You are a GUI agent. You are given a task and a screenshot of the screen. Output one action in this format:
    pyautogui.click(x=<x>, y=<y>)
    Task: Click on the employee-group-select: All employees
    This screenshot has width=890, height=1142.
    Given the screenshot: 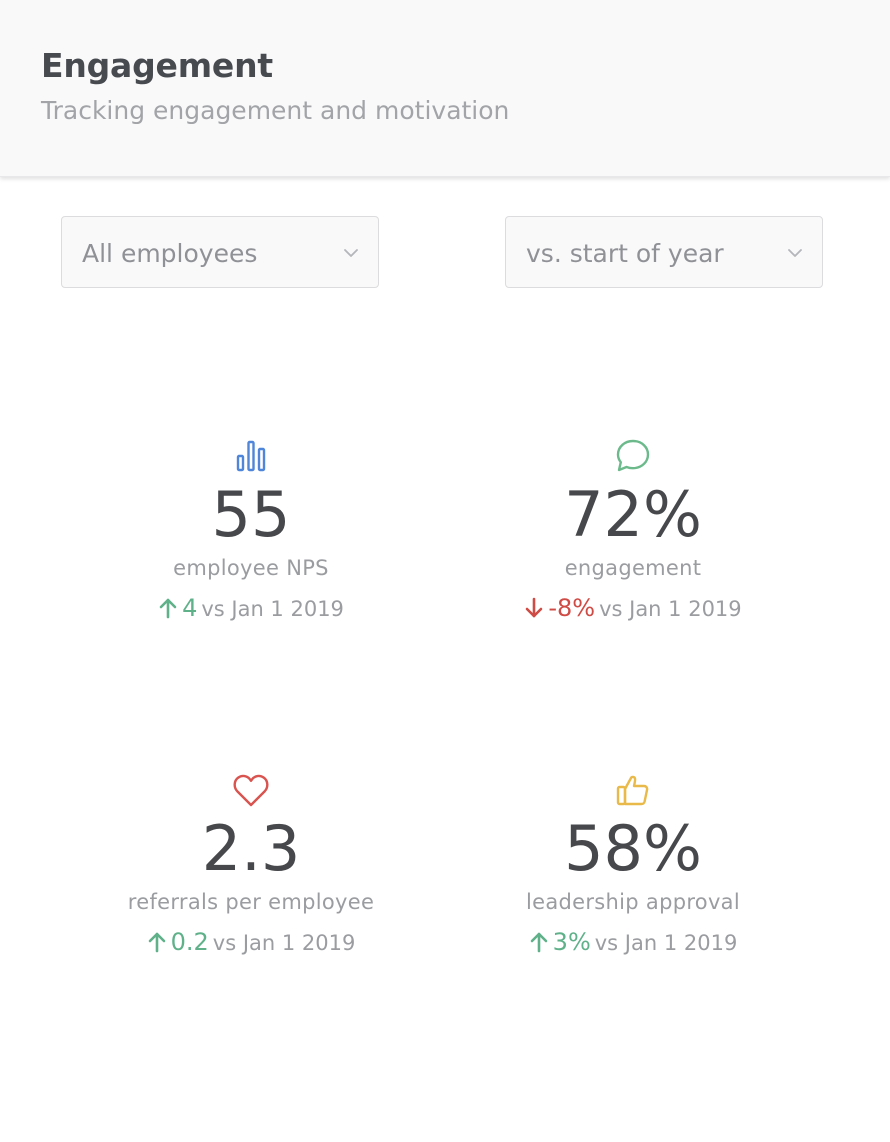 What is the action you would take?
    pyautogui.click(x=220, y=252)
    